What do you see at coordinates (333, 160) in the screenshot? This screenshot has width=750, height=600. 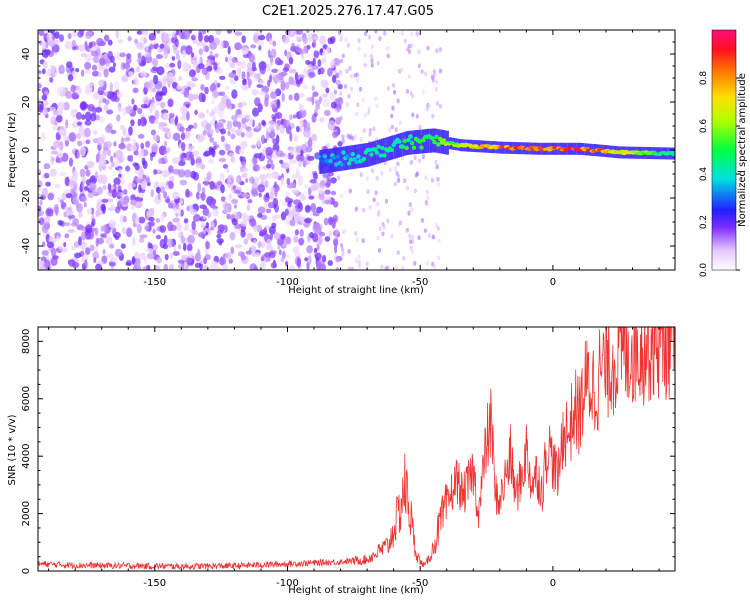 I see `signal-band-cell` at bounding box center [333, 160].